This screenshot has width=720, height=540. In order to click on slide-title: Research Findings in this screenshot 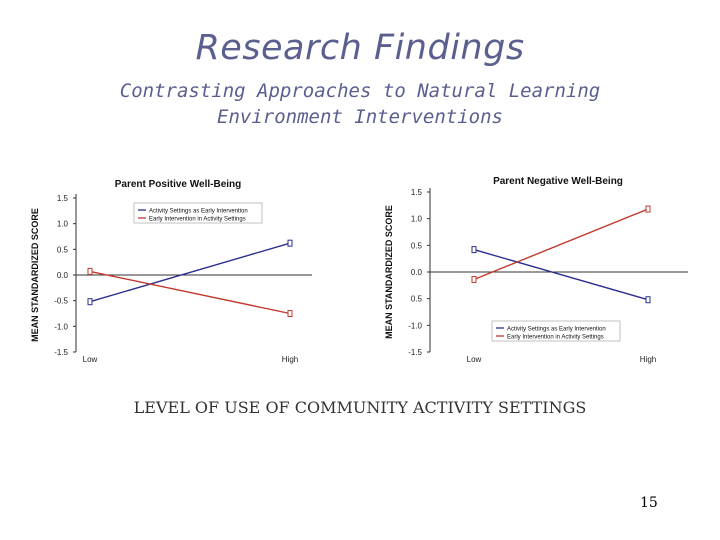, I will do `click(360, 48)`.